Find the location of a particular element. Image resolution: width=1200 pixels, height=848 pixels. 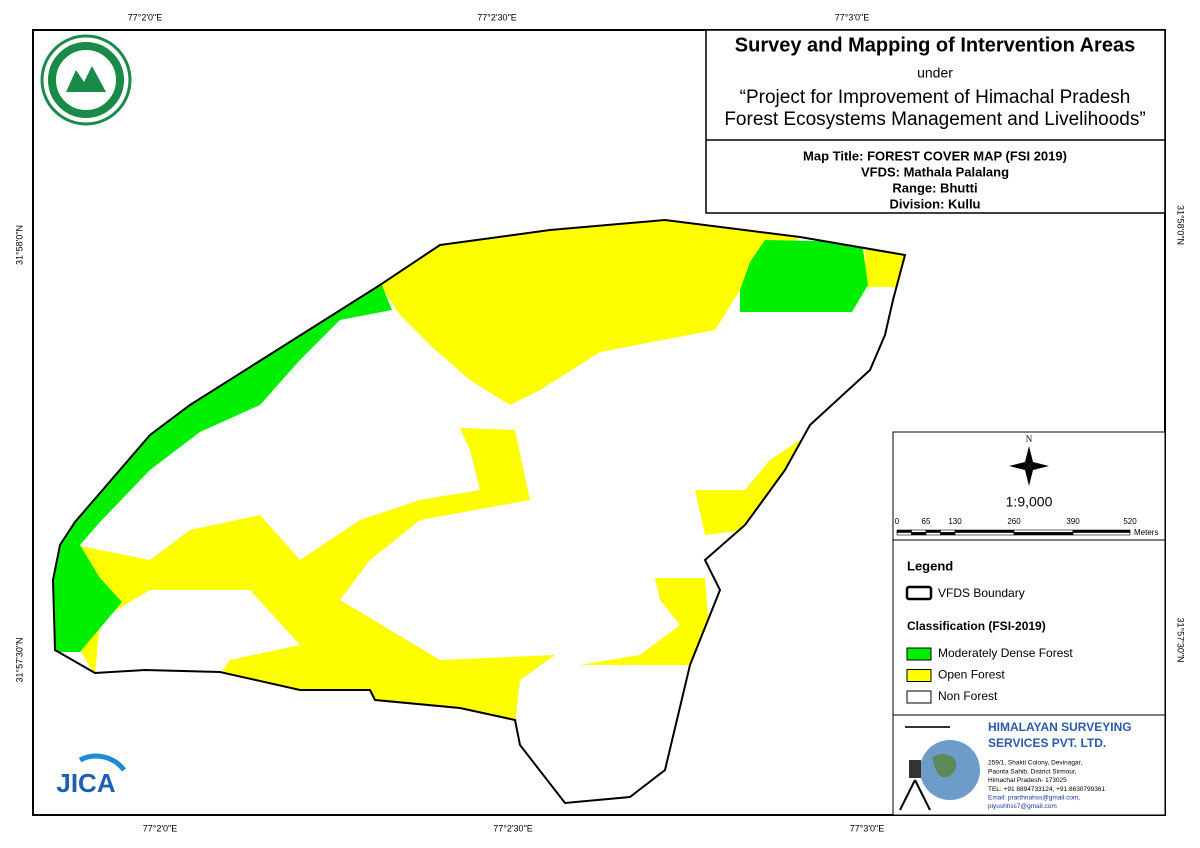

company-name: HIMALAYAN SURVEYING is located at coordinates (1060, 727).